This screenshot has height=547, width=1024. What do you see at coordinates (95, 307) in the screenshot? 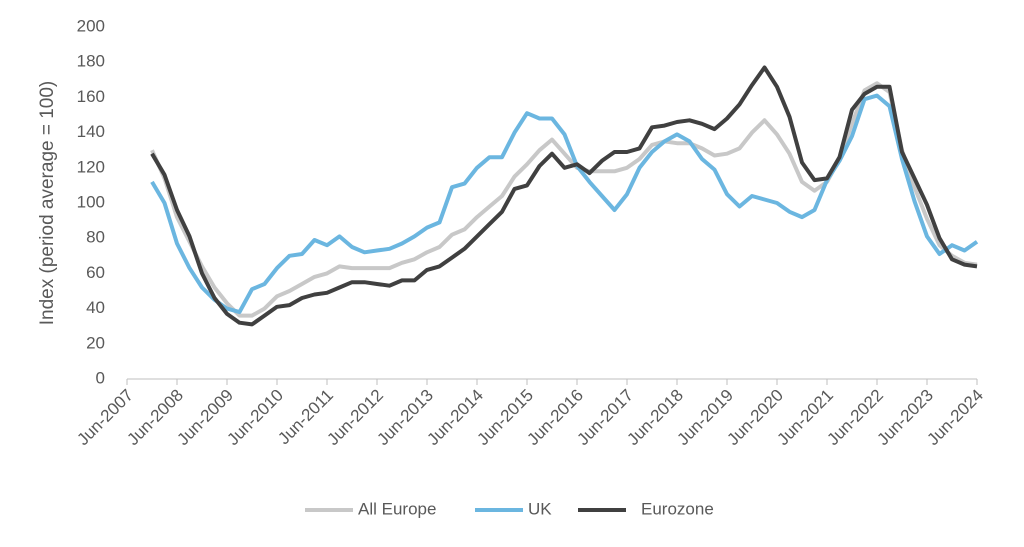
I see `y-tick-label: 40` at bounding box center [95, 307].